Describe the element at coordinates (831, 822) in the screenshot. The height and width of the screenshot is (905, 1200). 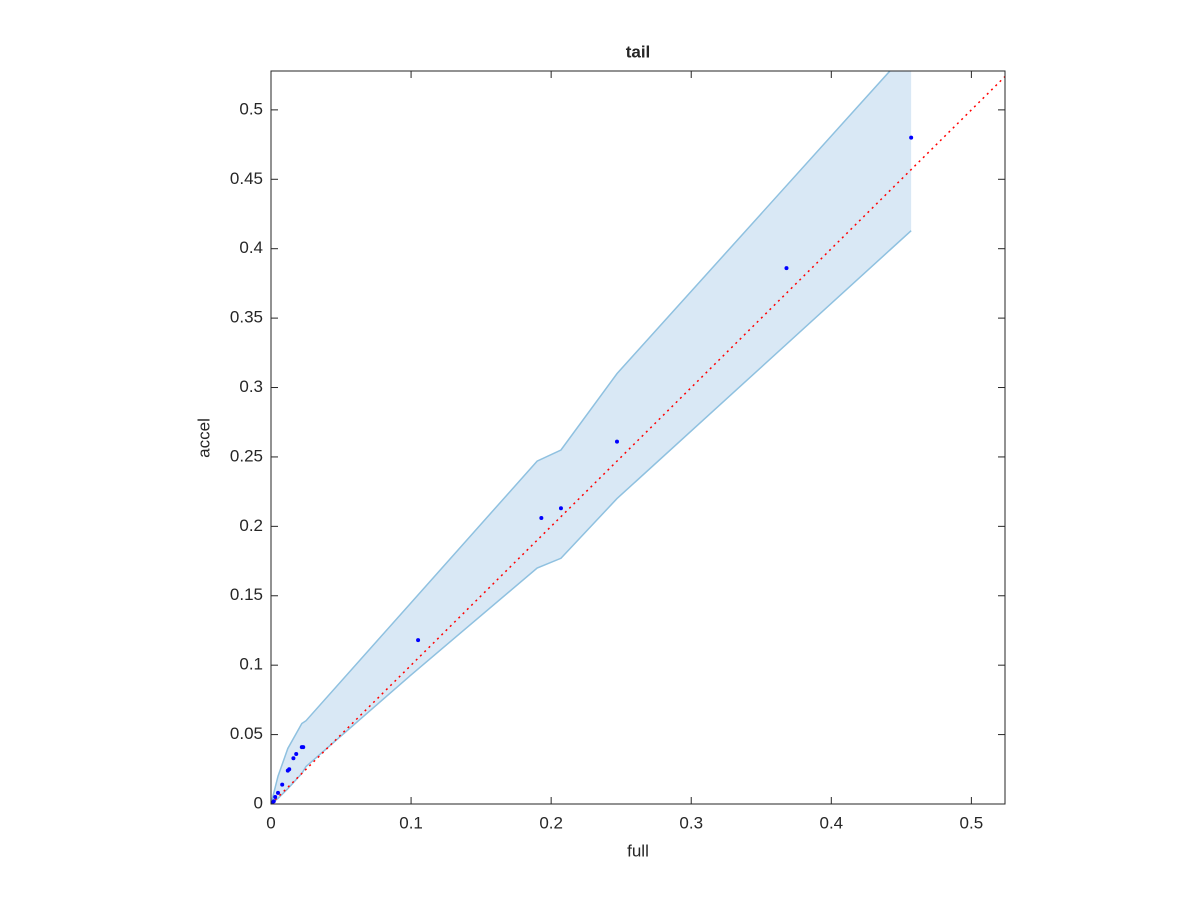
I see `x-tick-label: 0.4` at that location.